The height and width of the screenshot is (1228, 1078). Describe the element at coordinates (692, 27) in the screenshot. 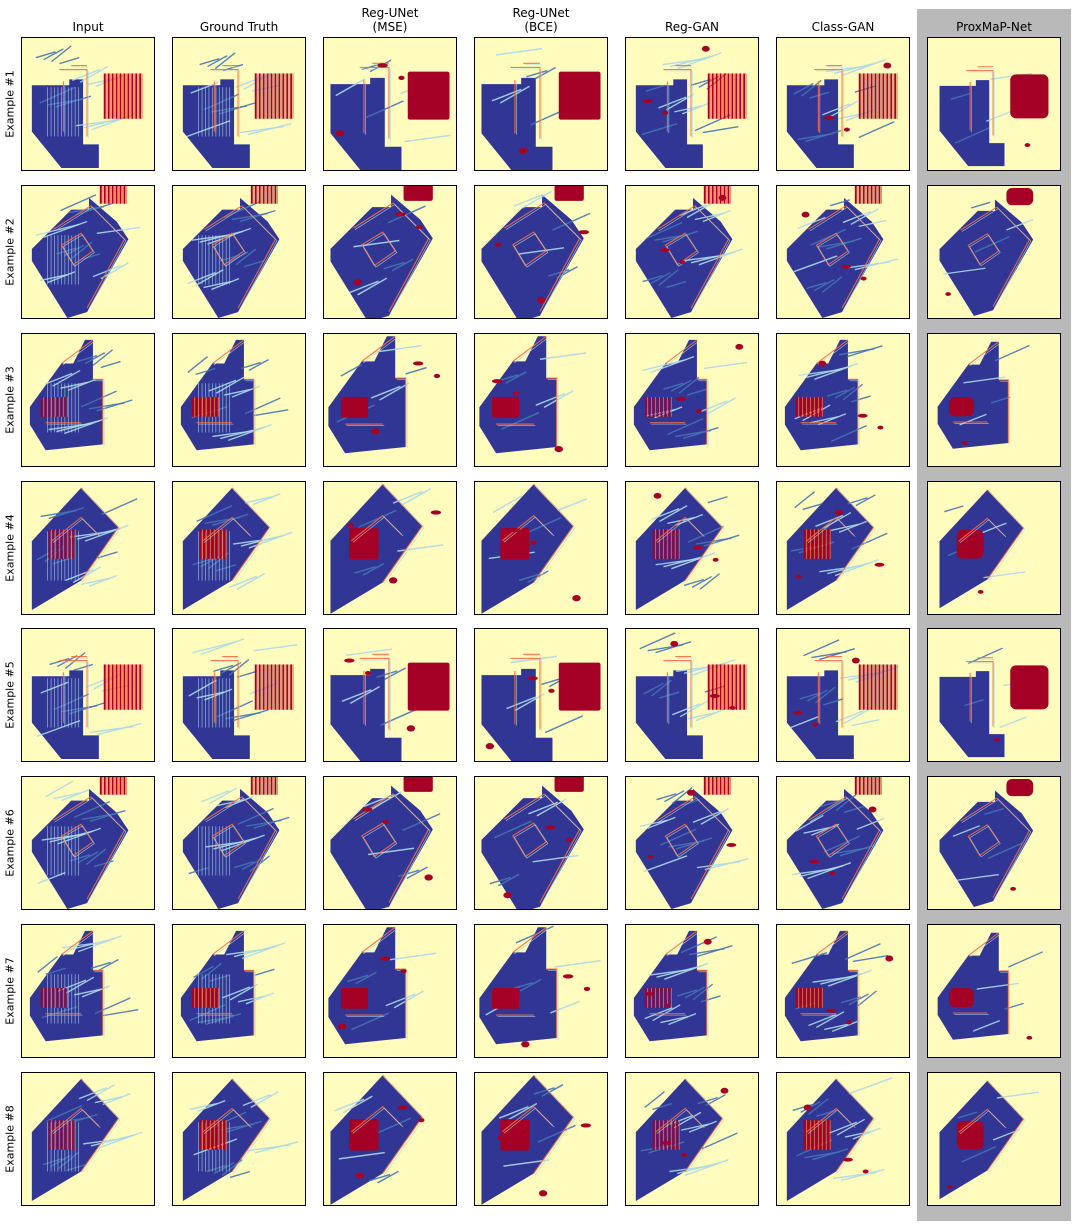

I see `column-title: Reg-GAN` at that location.